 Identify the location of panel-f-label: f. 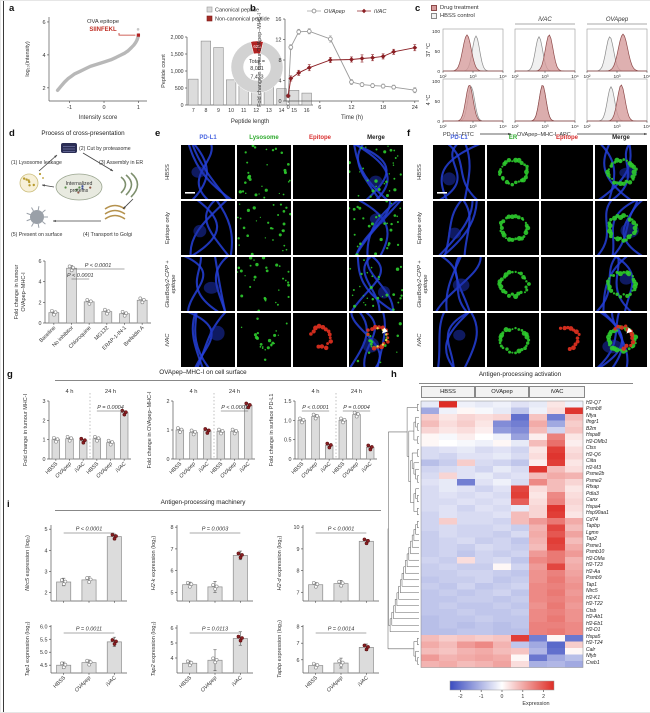
(409, 133).